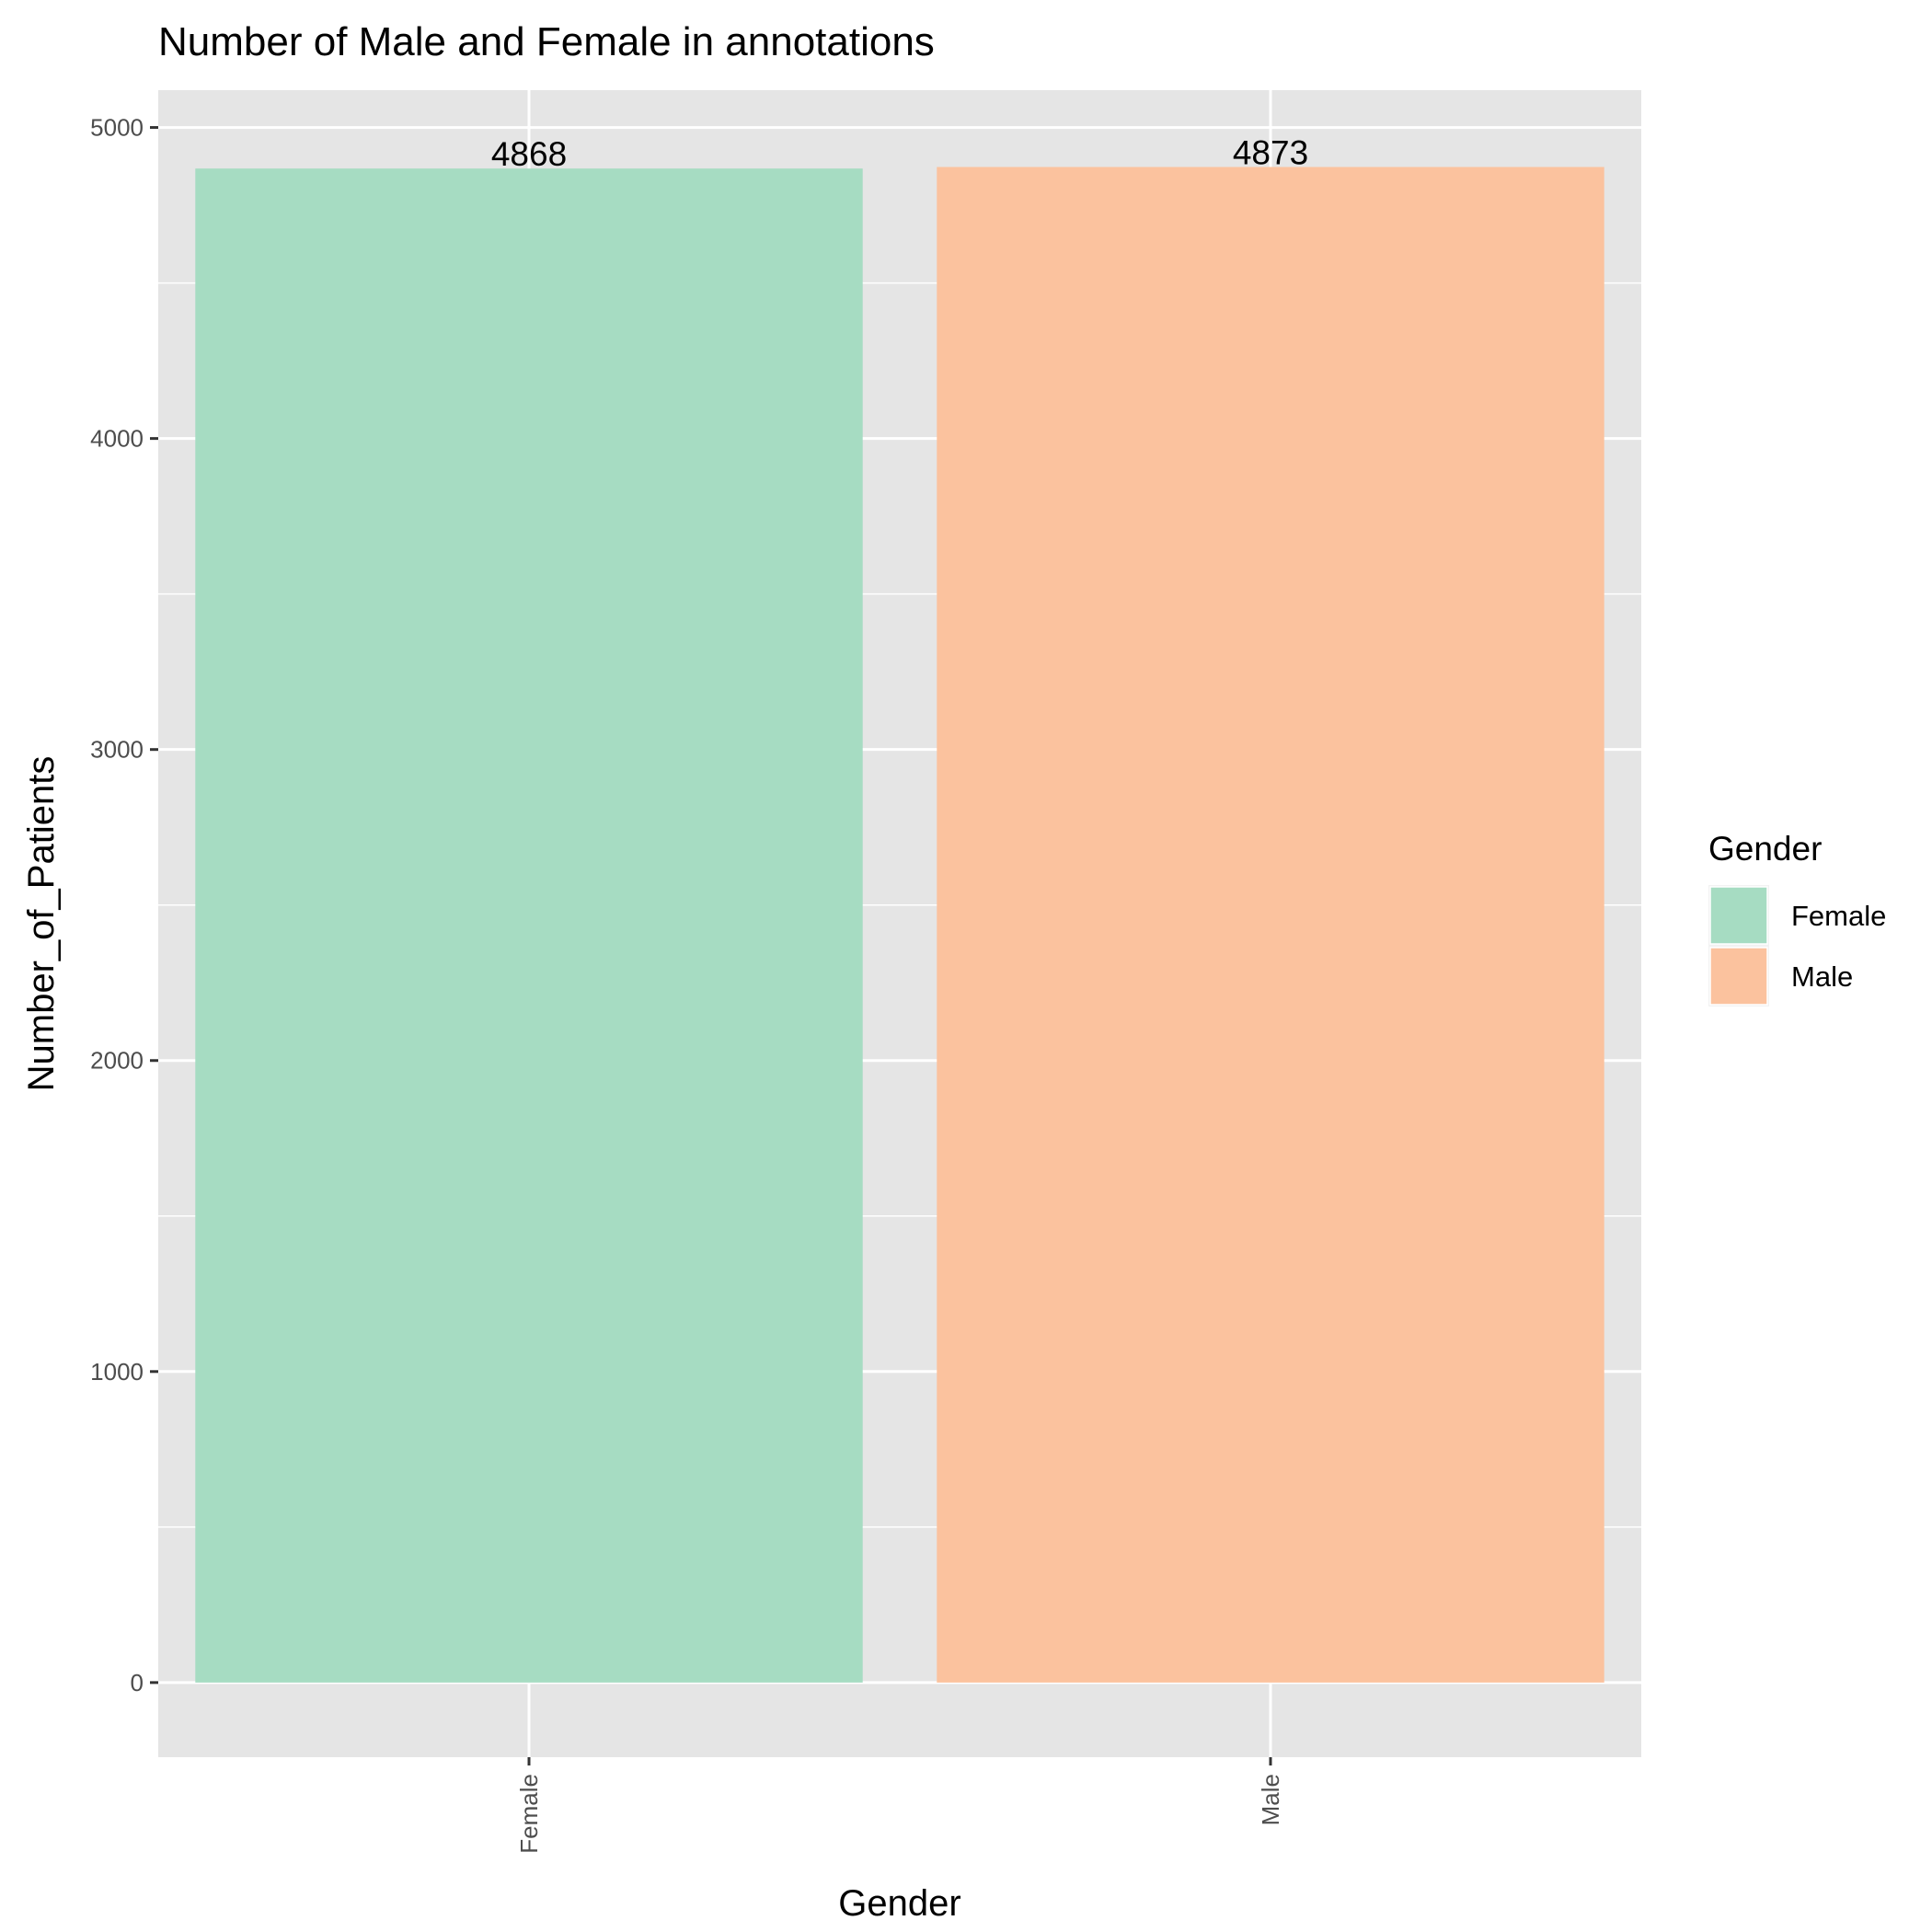 The image size is (1932, 1932). What do you see at coordinates (529, 154) in the screenshot?
I see `data-label-female: 4868` at bounding box center [529, 154].